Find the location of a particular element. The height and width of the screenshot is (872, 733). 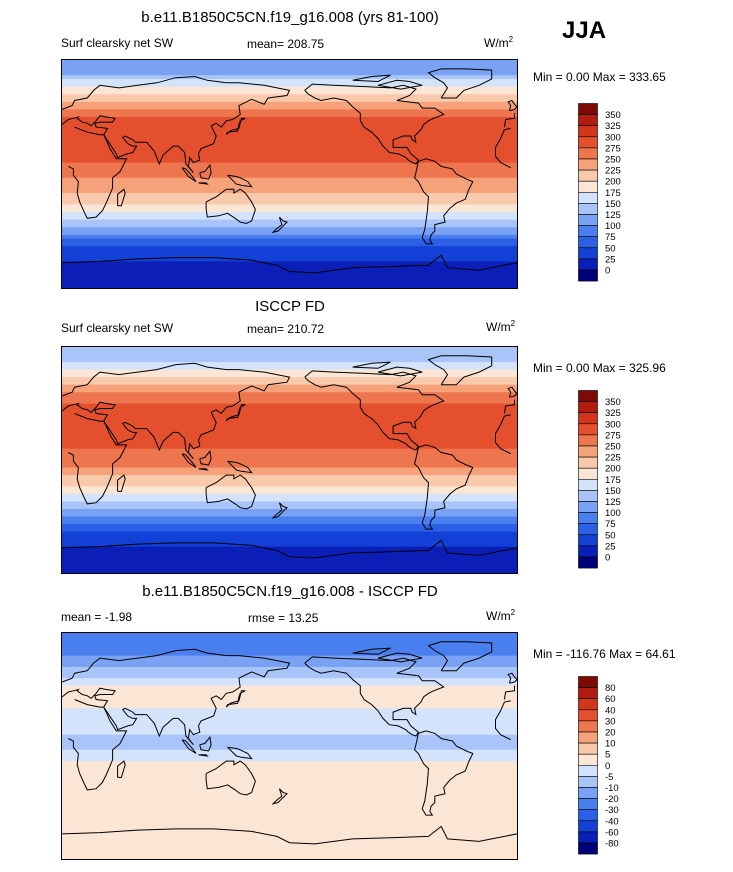

colorbar-tick-label: 200 is located at coordinates (613, 182).